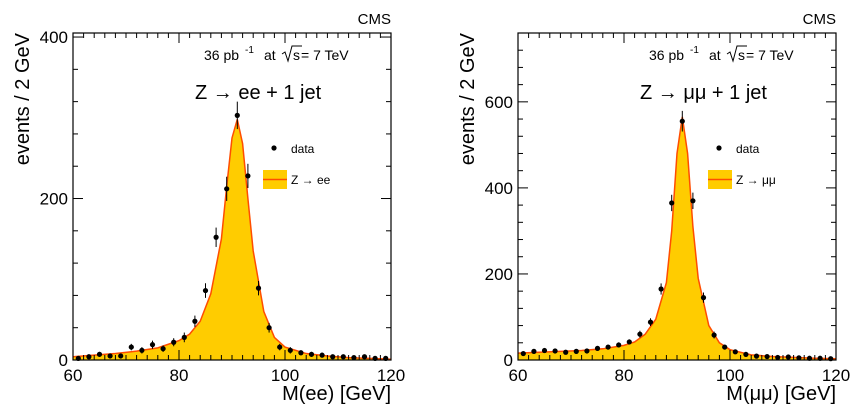  I want to click on legend-fit-label: Z → μμ, so click(756, 180).